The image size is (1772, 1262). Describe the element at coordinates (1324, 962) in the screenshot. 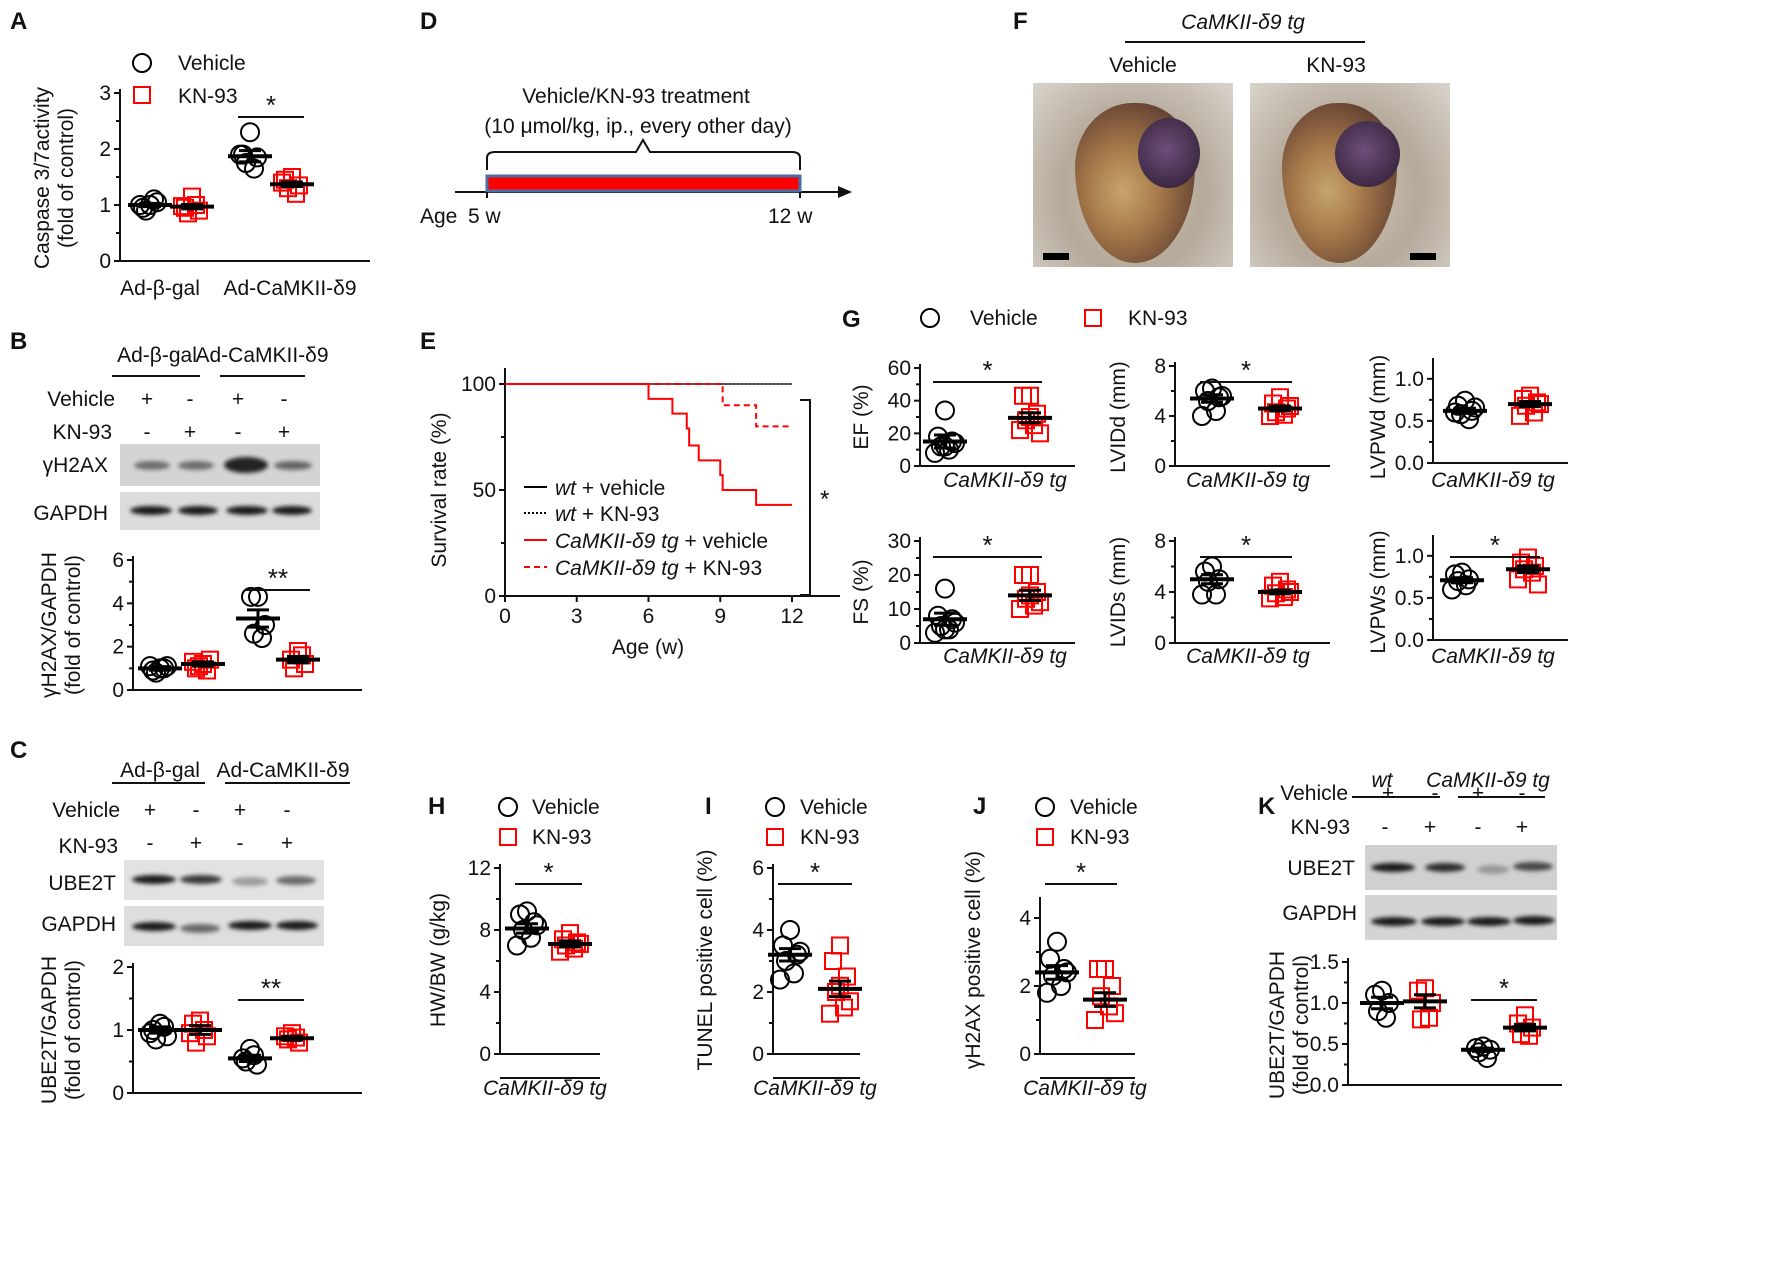

I see `y-tick-label: 1.5` at that location.